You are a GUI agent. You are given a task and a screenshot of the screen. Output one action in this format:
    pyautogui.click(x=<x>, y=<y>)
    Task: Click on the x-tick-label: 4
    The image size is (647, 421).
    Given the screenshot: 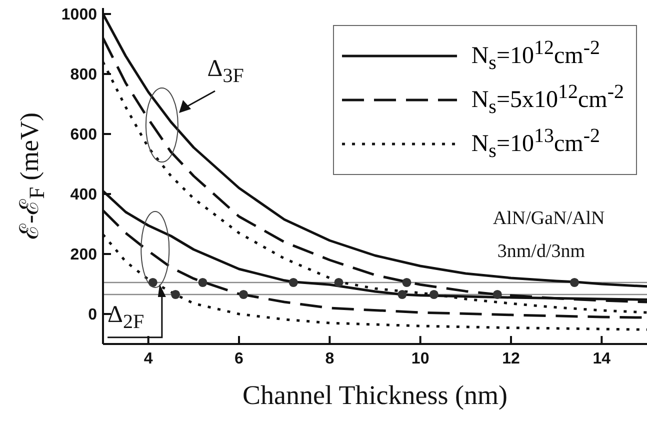 What is the action you would take?
    pyautogui.click(x=148, y=359)
    